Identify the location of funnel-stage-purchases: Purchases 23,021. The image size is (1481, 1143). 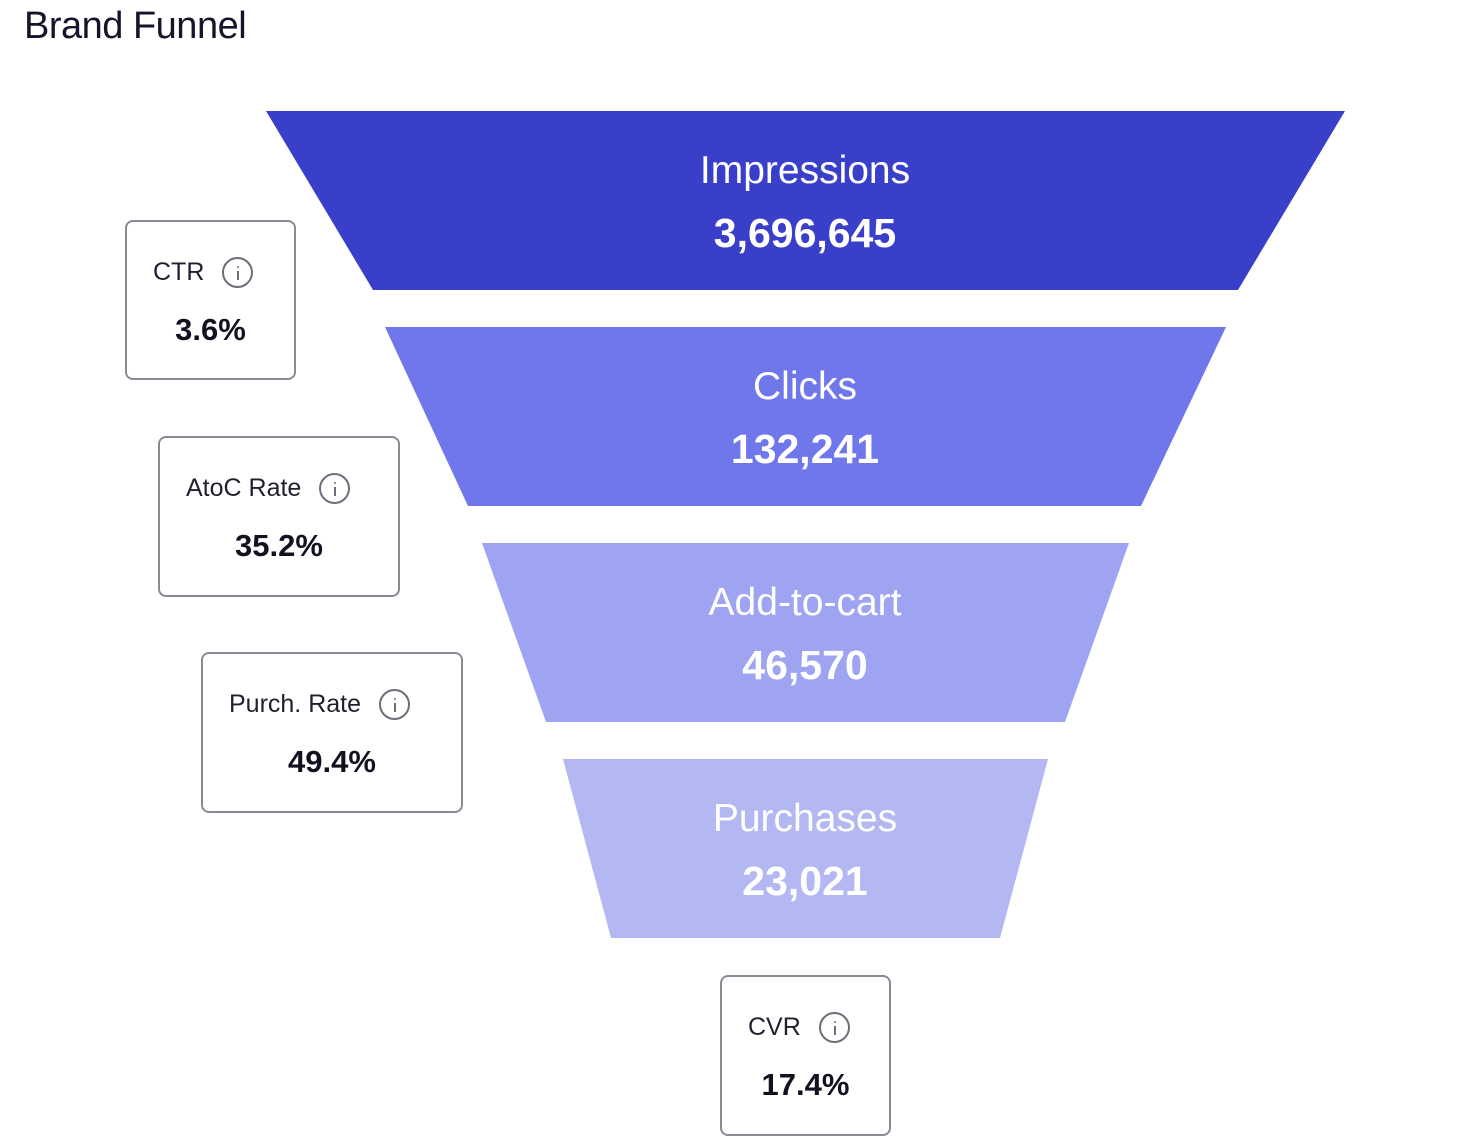
(805, 848).